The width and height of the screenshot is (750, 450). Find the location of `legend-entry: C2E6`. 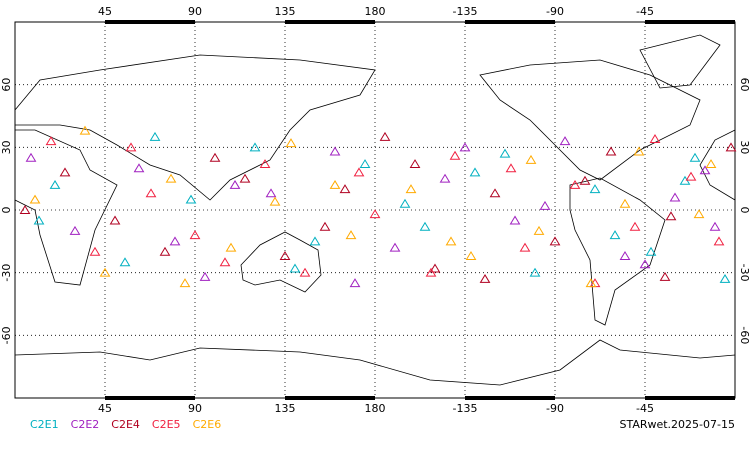

legend-entry: C2E6 is located at coordinates (207, 424).